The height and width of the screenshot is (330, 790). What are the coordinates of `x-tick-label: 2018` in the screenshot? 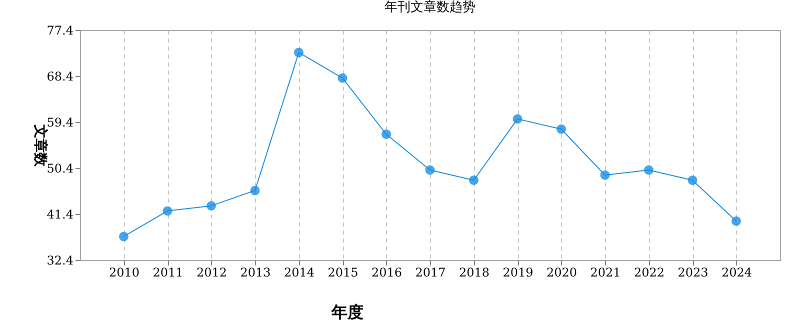 It's located at (474, 273).